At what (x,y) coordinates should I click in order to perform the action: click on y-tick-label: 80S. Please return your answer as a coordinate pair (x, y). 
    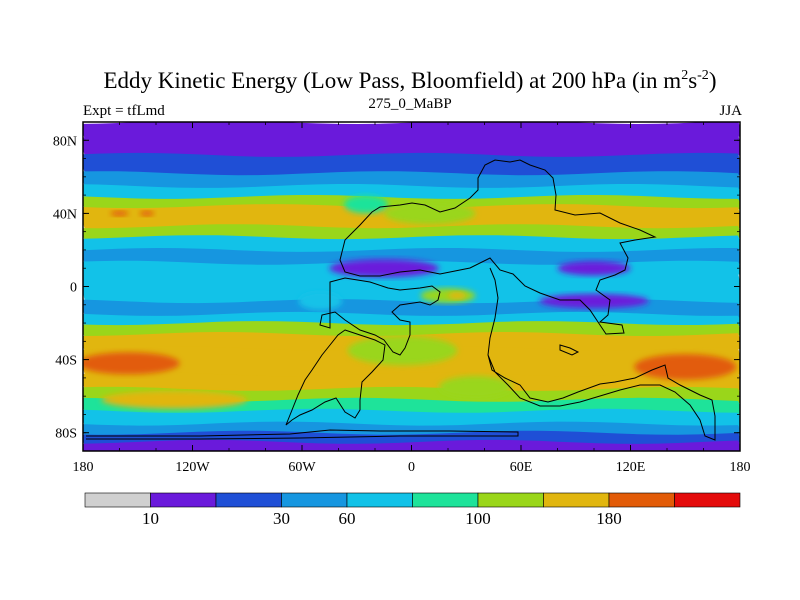
    Looking at the image, I should click on (66, 434).